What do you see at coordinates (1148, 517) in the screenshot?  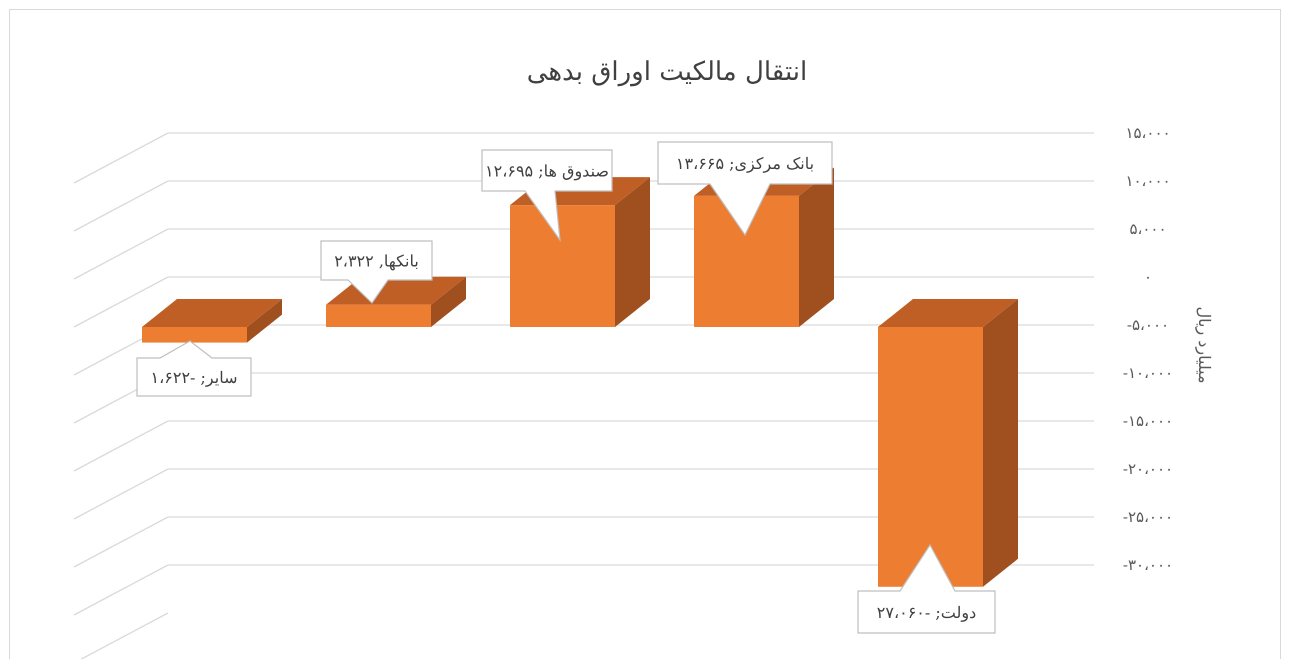 I see `y-tick-label: -۲۵،۰۰۰` at bounding box center [1148, 517].